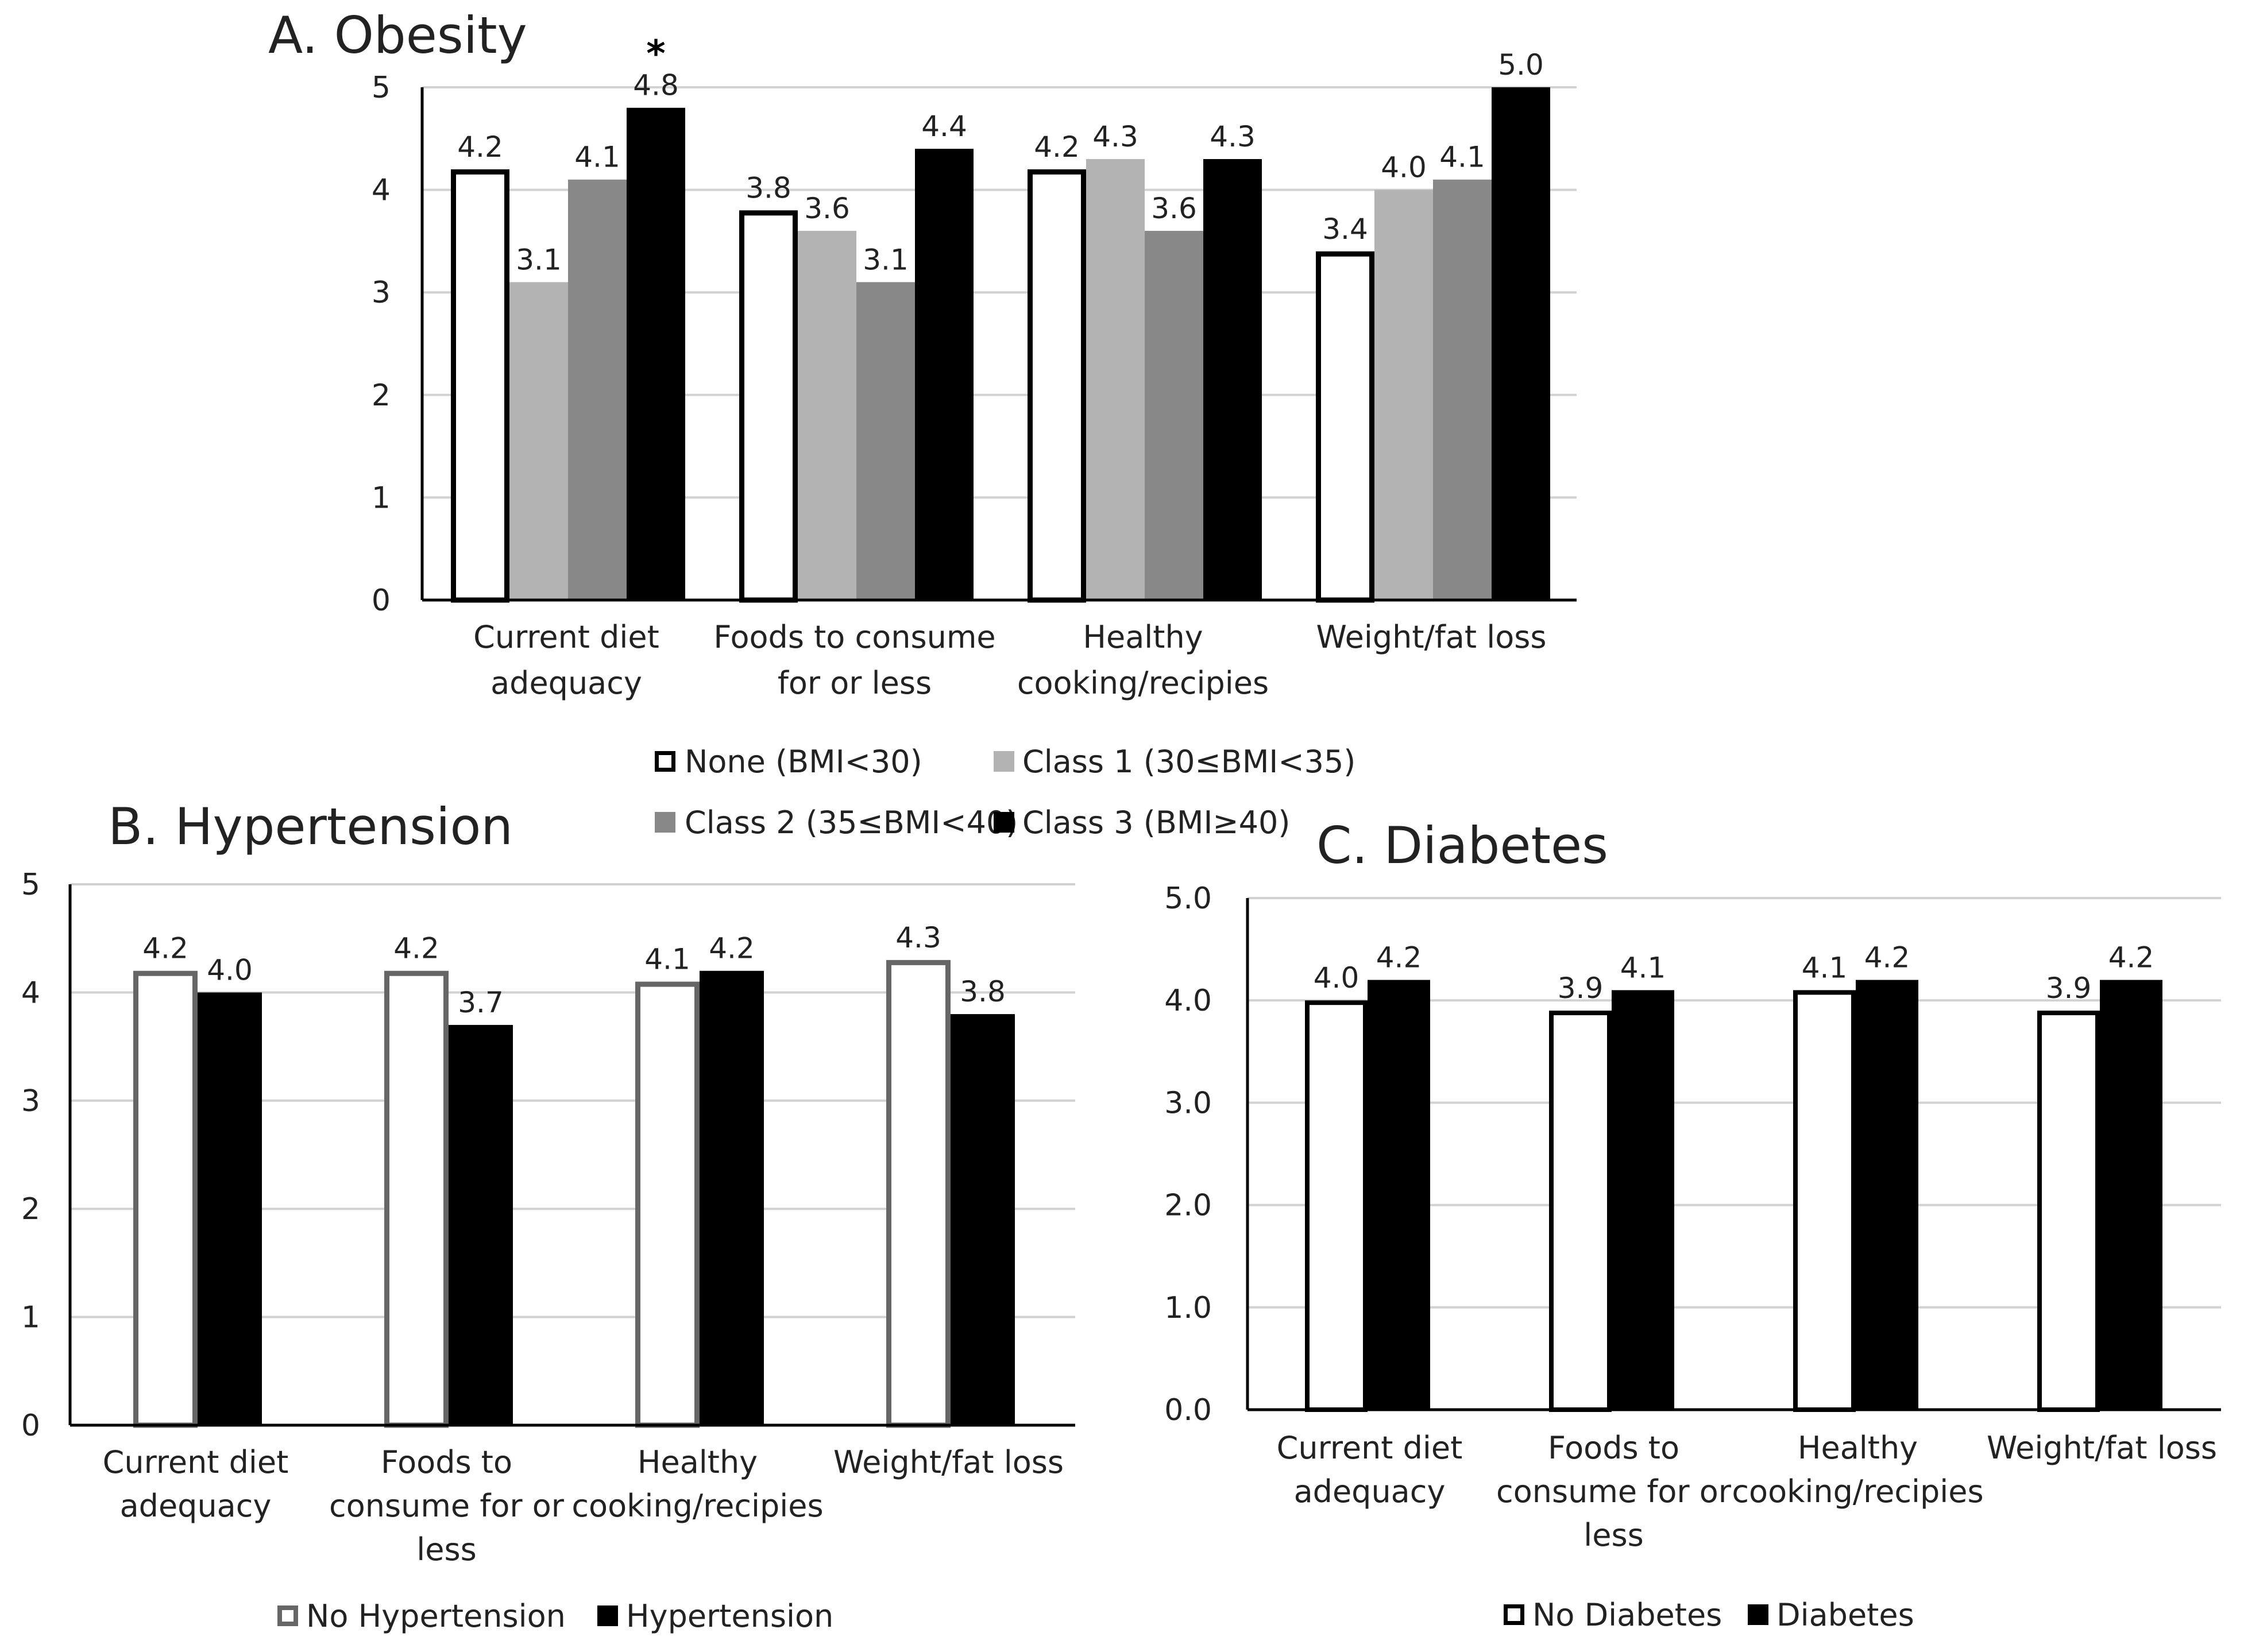  What do you see at coordinates (381, 498) in the screenshot?
I see `y-tick-label: 1` at bounding box center [381, 498].